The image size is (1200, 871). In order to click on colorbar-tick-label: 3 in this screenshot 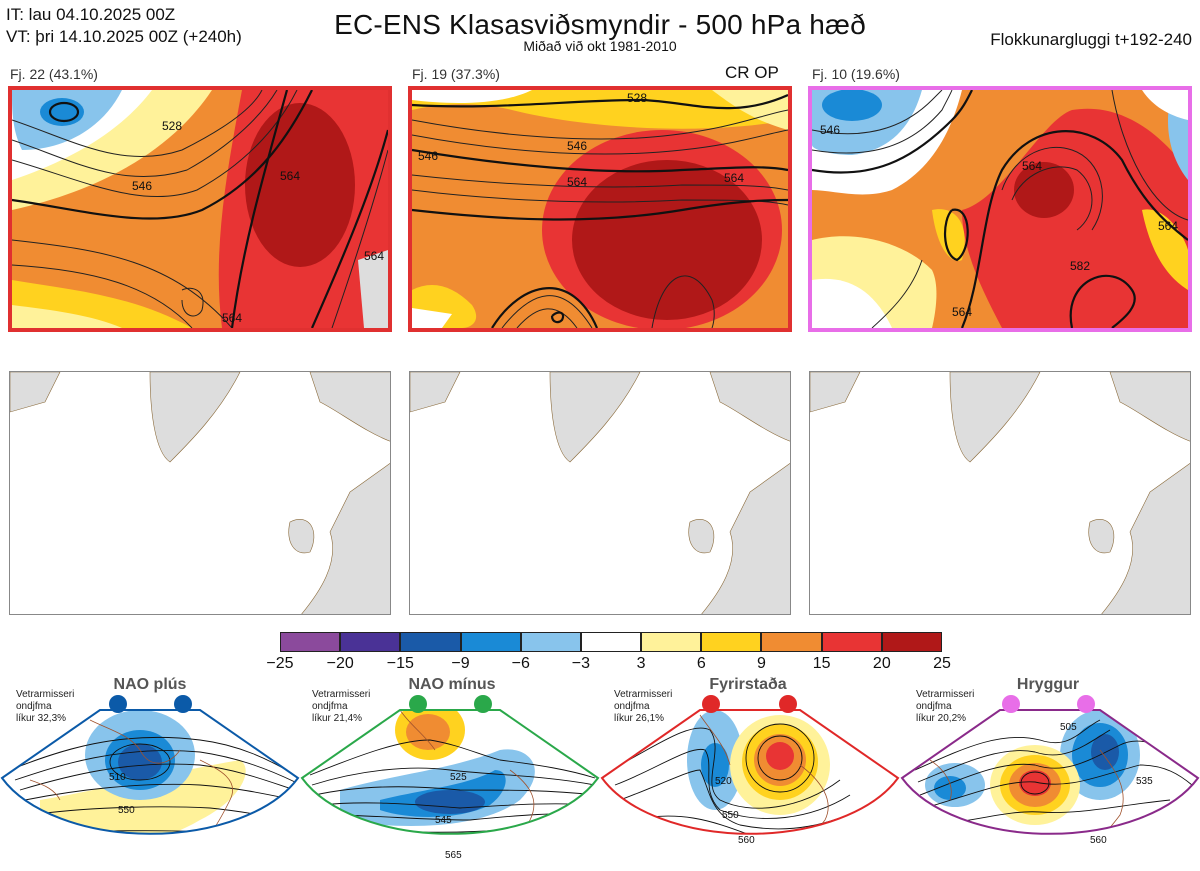, I will do `click(641, 663)`.